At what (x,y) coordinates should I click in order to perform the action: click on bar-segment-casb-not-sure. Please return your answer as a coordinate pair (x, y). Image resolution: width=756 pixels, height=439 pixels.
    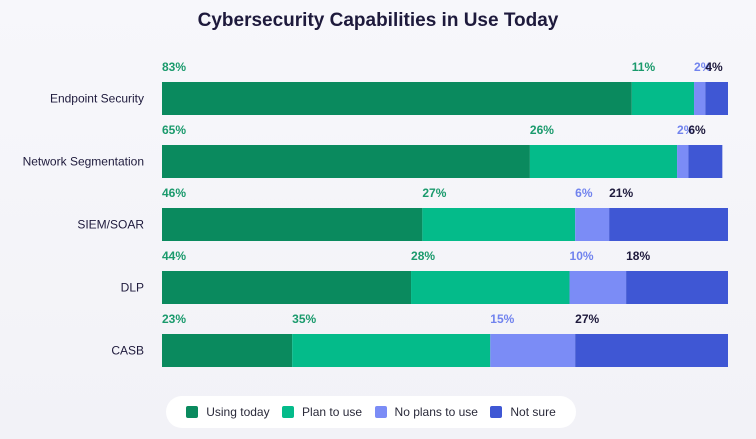
    Looking at the image, I should click on (651, 350).